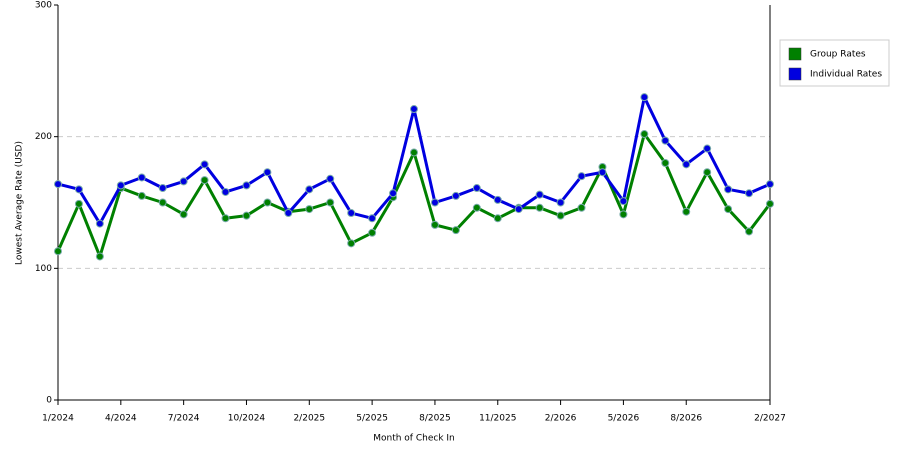 This screenshot has width=900, height=450. What do you see at coordinates (838, 55) in the screenshot?
I see `legend-label: Group Rates` at bounding box center [838, 55].